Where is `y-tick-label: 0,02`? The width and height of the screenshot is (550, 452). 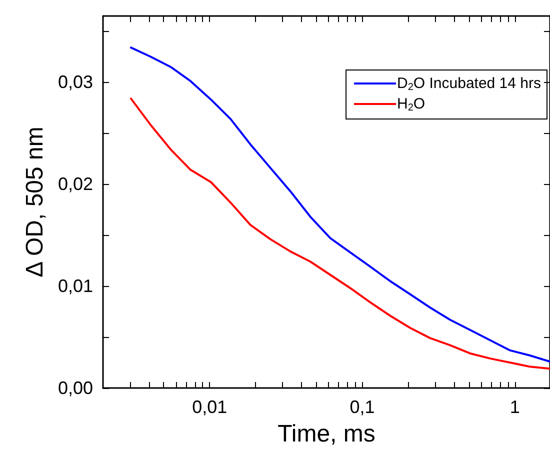
y-tick-label: 0,02 is located at coordinates (75, 184).